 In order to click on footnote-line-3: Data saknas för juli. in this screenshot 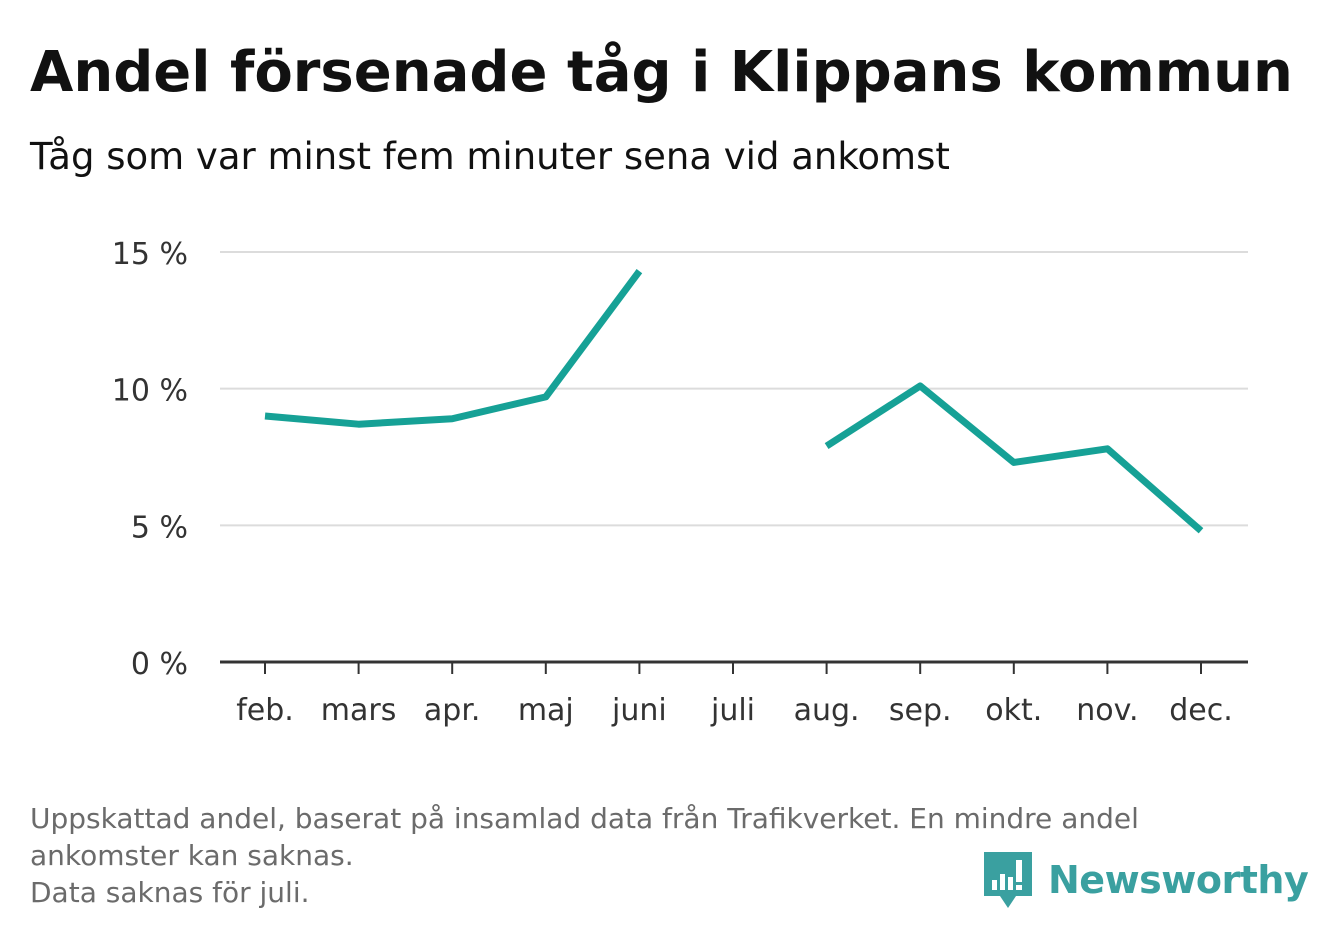, I will do `click(170, 892)`.